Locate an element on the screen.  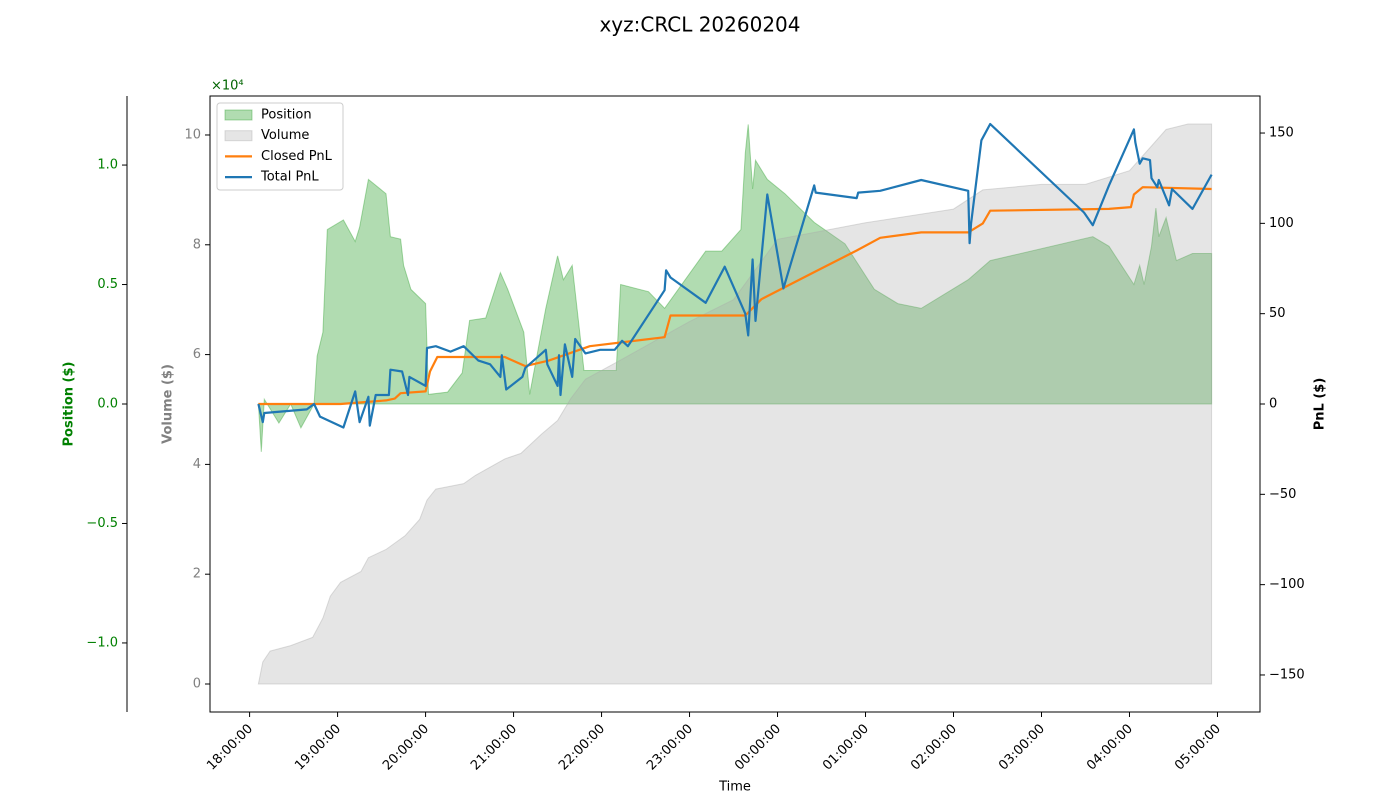
x-tick-label: 03:00:00 is located at coordinates (1022, 748).